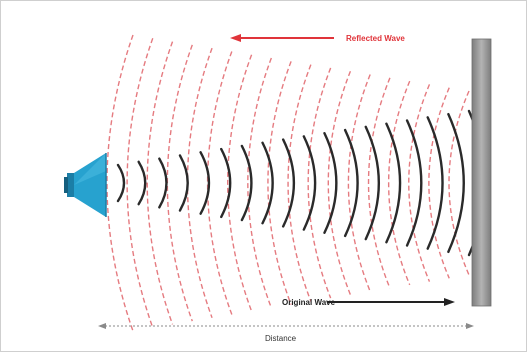 The width and height of the screenshot is (527, 353). I want to click on original-wave-label: Original Wave, so click(309, 302).